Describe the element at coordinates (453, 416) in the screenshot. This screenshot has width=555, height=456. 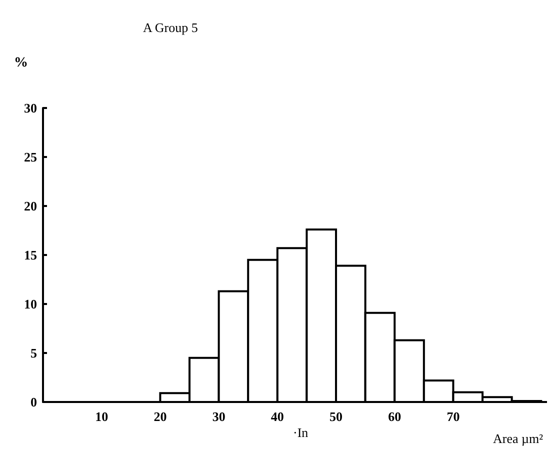
I see `x-tick-label: 70` at that location.